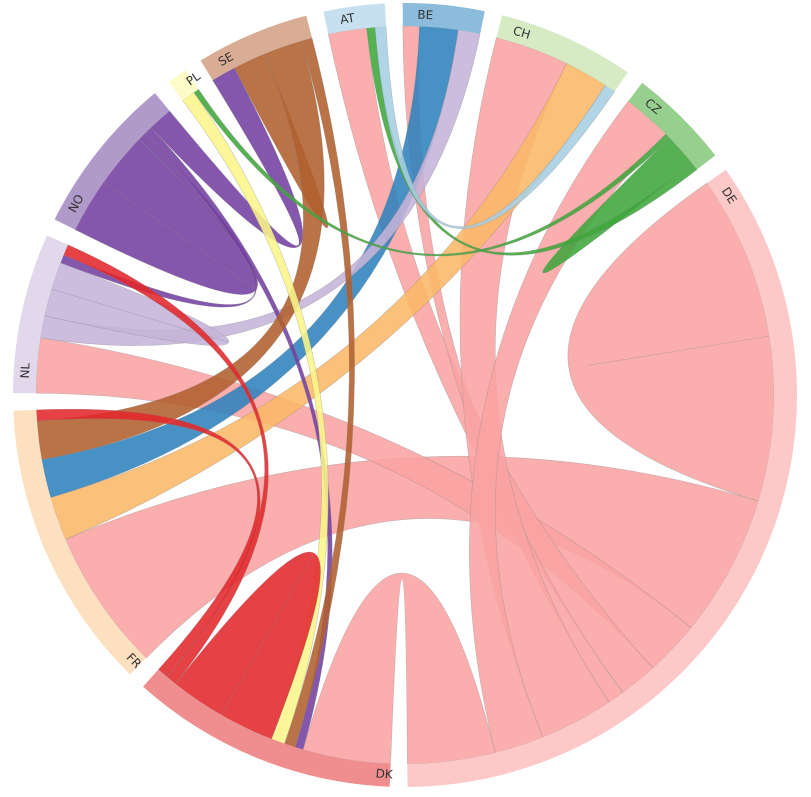  What do you see at coordinates (148, 543) in the screenshot?
I see `ribbon-dk-fr` at bounding box center [148, 543].